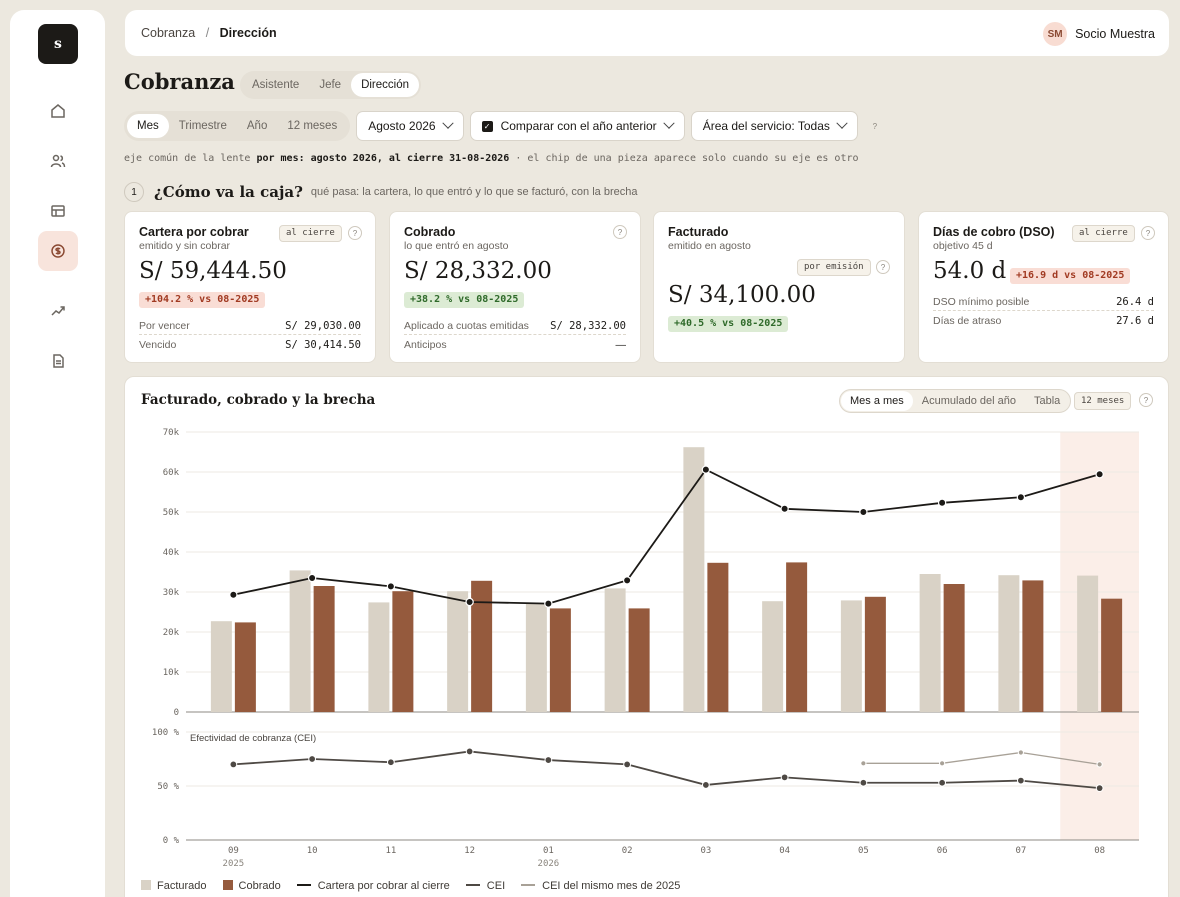  I want to click on row-aplicado: Aplicado a cuotas emitidas S/ 28,332.00, so click(515, 326).